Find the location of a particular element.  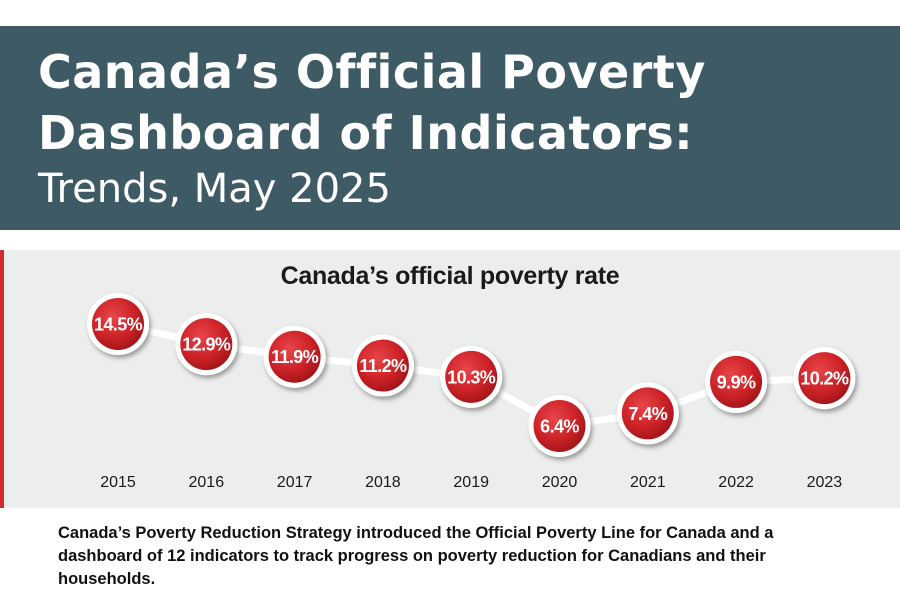

data-label: 12.9% is located at coordinates (206, 345).